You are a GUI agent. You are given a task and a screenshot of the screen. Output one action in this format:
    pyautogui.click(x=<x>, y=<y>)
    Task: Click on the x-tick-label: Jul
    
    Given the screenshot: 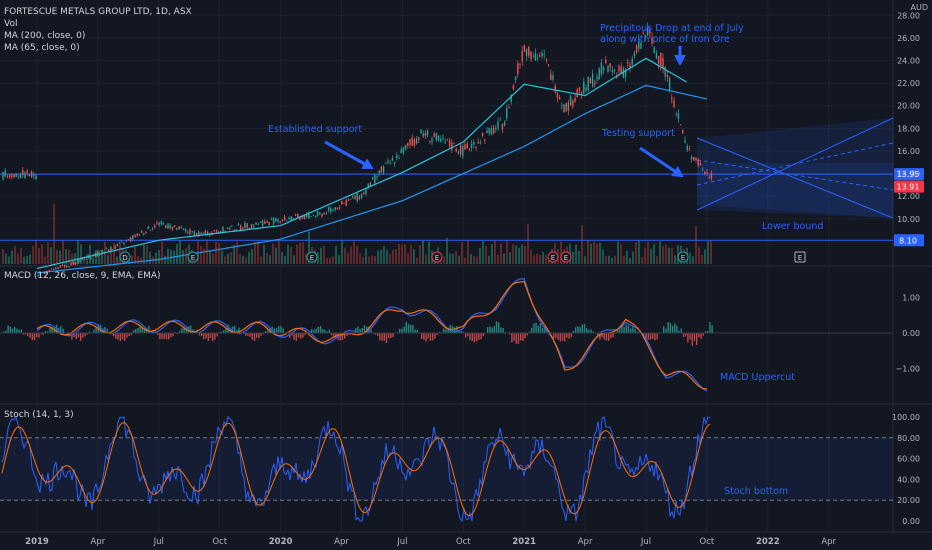 What is the action you would take?
    pyautogui.click(x=158, y=542)
    